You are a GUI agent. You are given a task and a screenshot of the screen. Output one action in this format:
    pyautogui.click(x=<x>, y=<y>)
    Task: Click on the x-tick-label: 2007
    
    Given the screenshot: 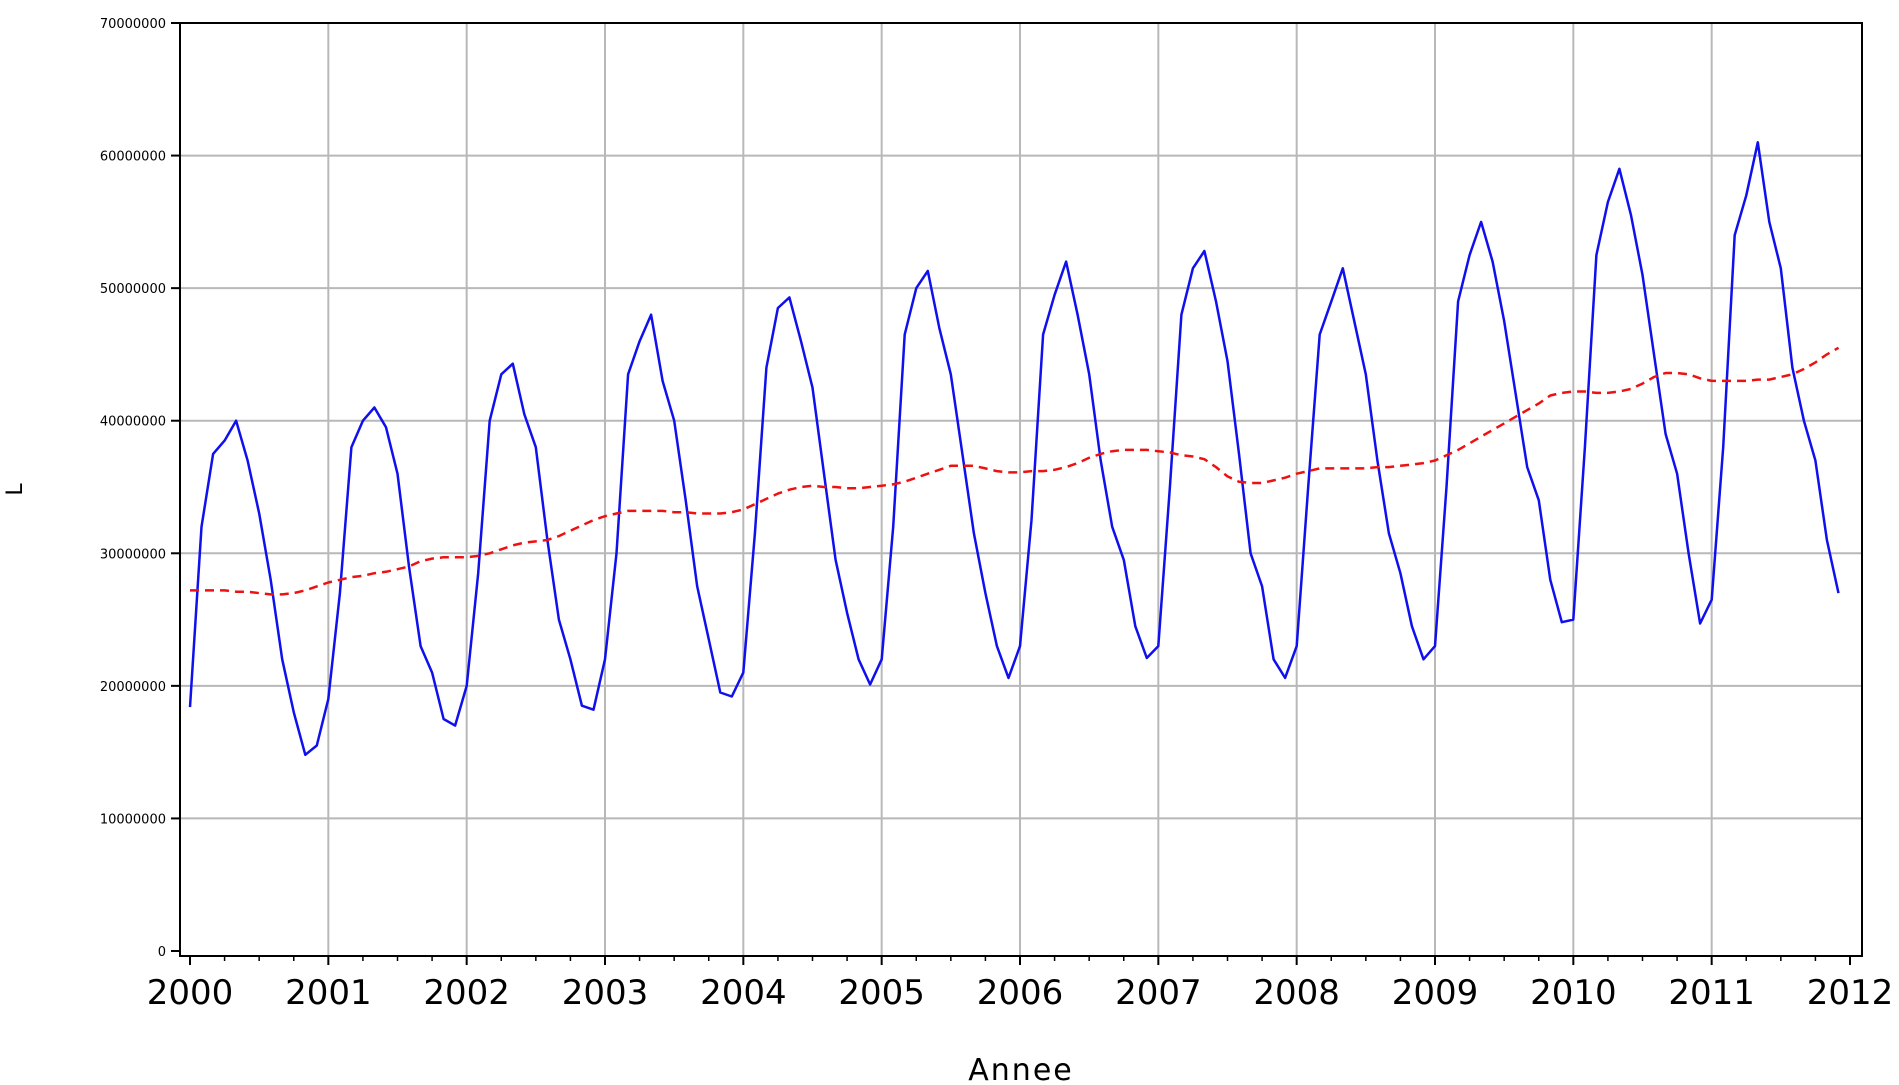 What is the action you would take?
    pyautogui.click(x=1158, y=993)
    